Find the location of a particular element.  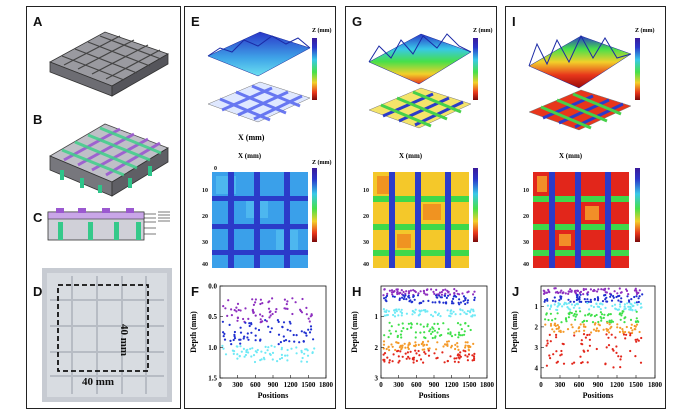

surface-x-label-e: X (mm) is located at coordinates (251, 137).